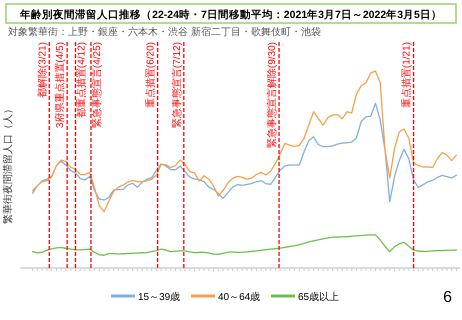  Describe the element at coordinates (42, 70) in the screenshot. I see `annotation: 都解除(3/21)` at that location.